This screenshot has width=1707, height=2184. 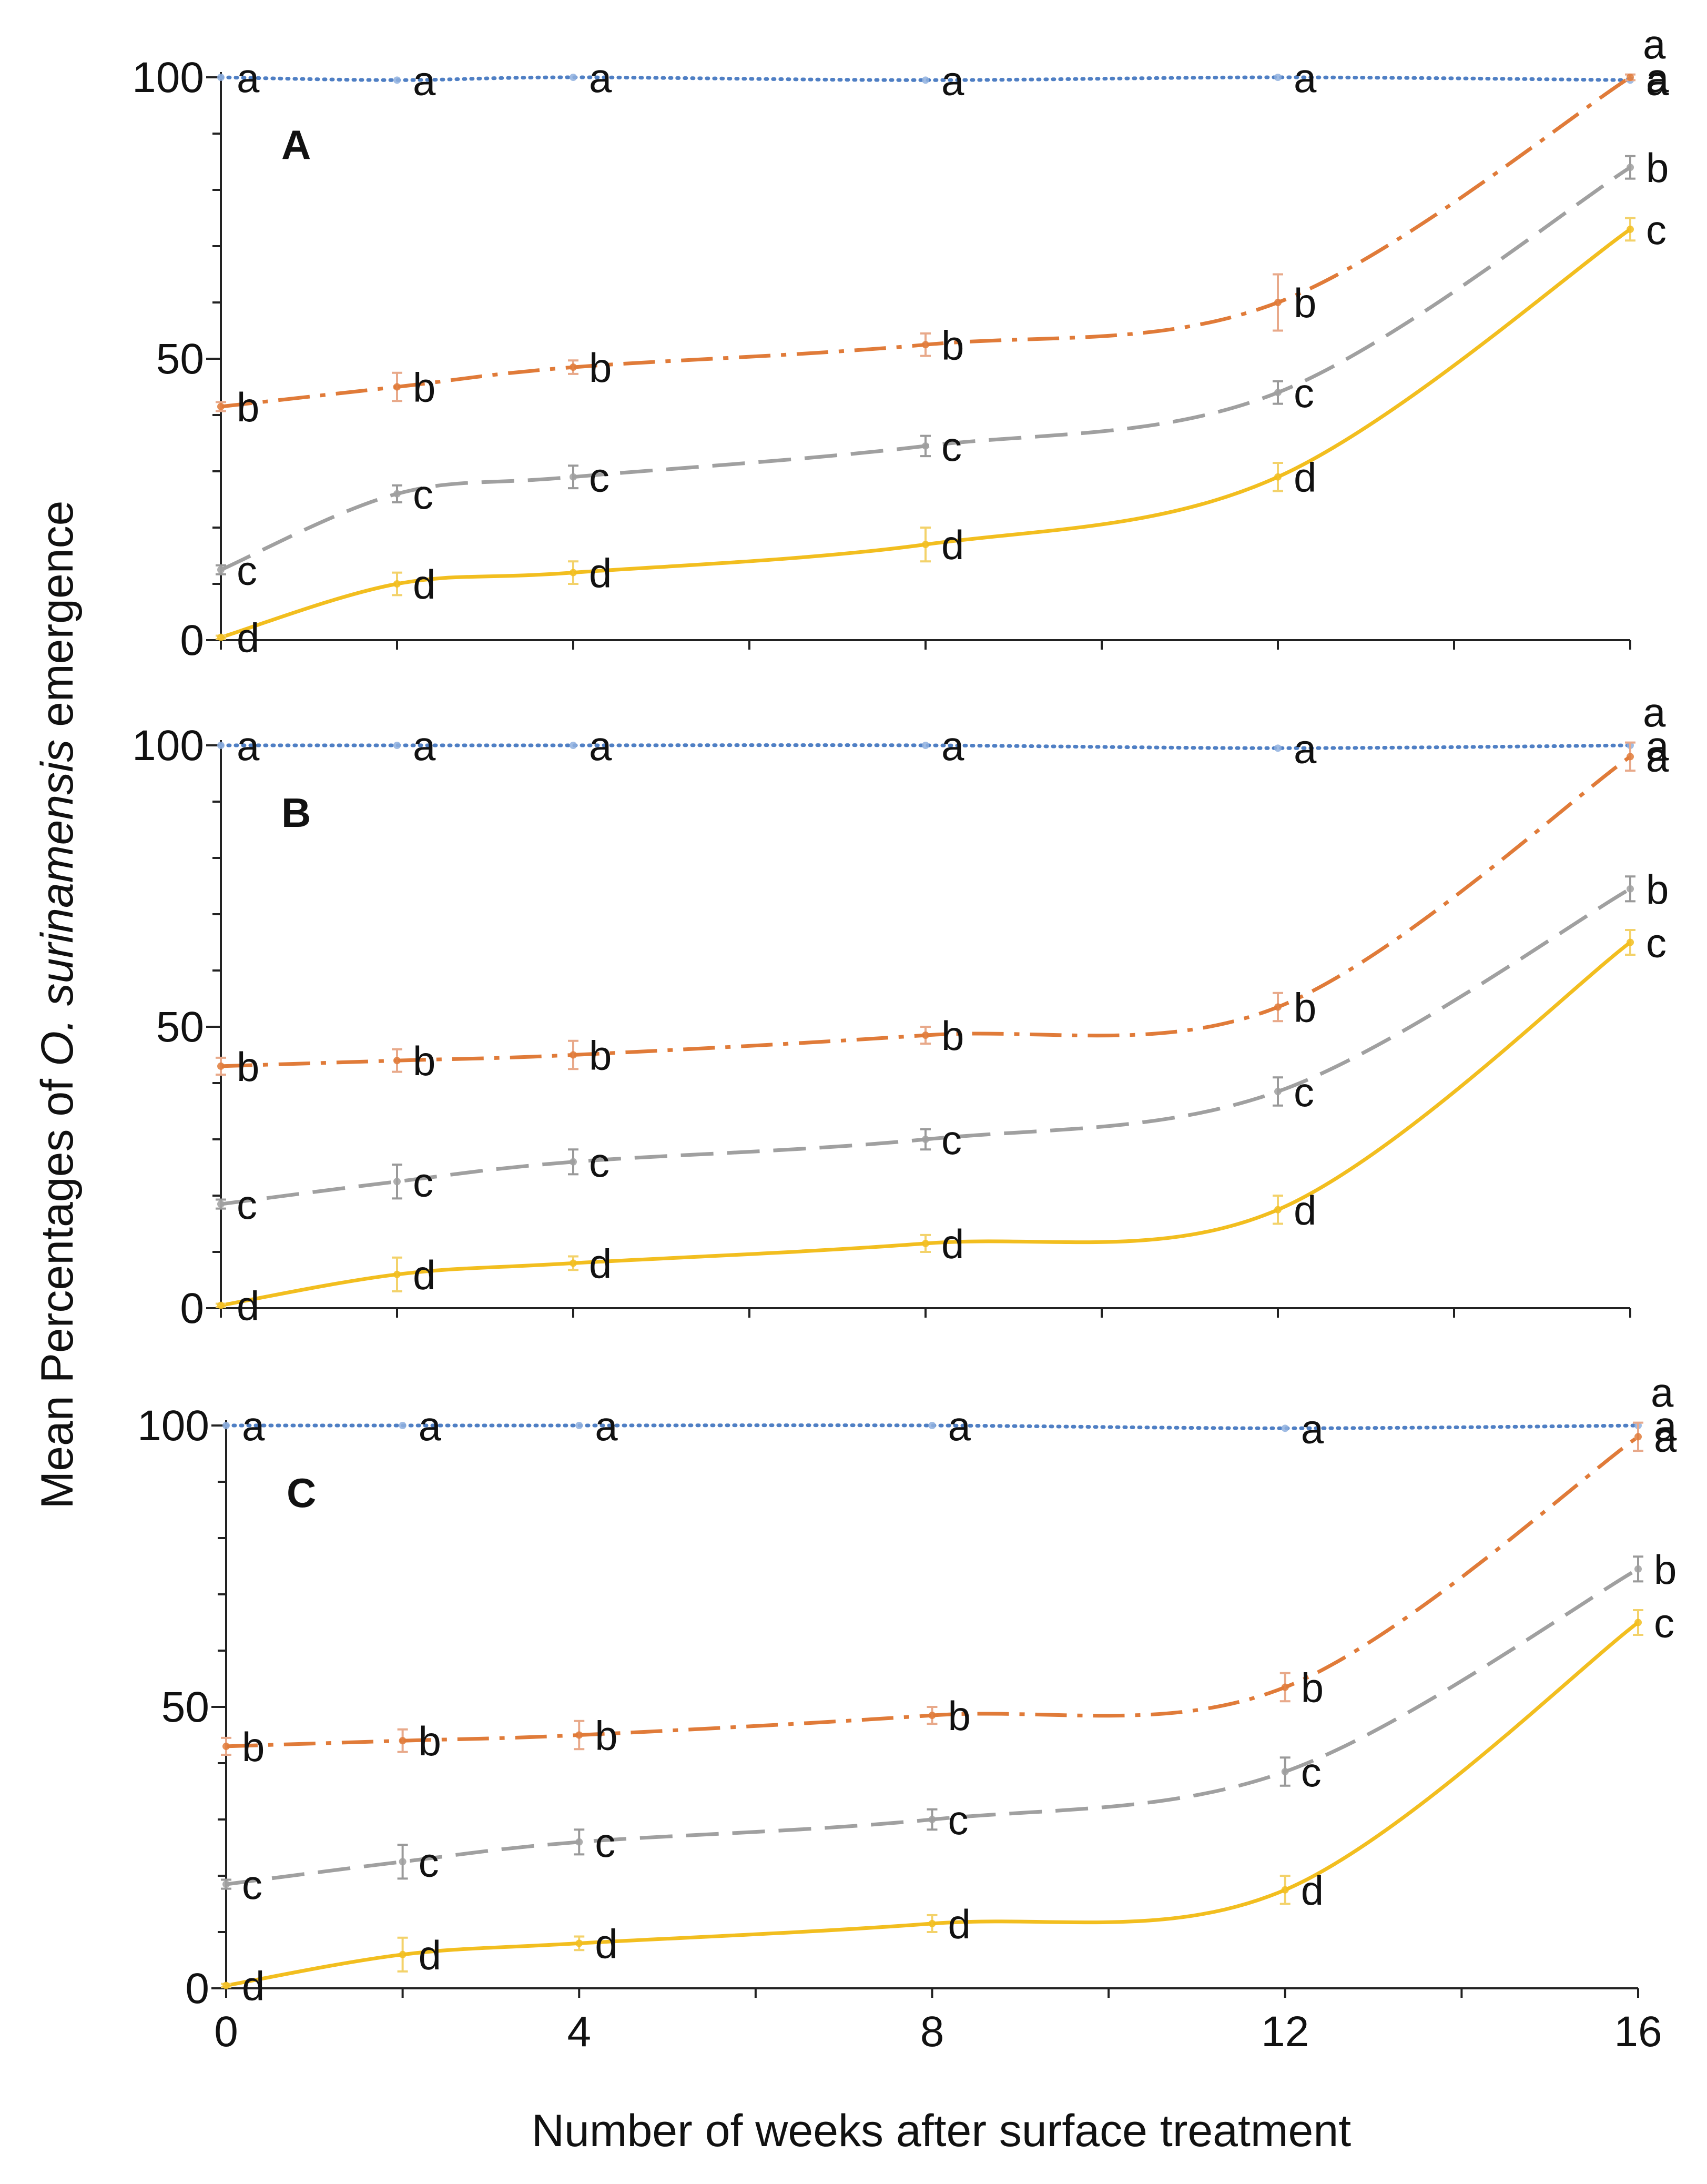 What do you see at coordinates (1285, 2032) in the screenshot?
I see `x-tick-label: 12` at bounding box center [1285, 2032].